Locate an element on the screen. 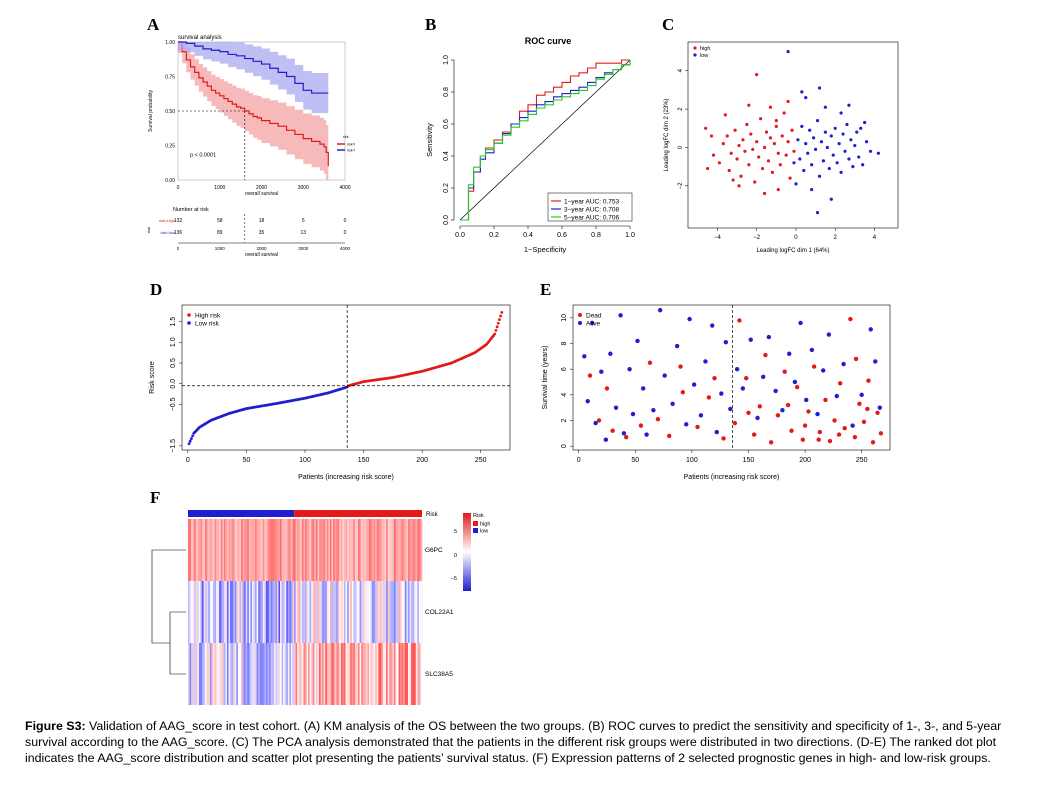  roc-legend-box is located at coordinates (590, 207).